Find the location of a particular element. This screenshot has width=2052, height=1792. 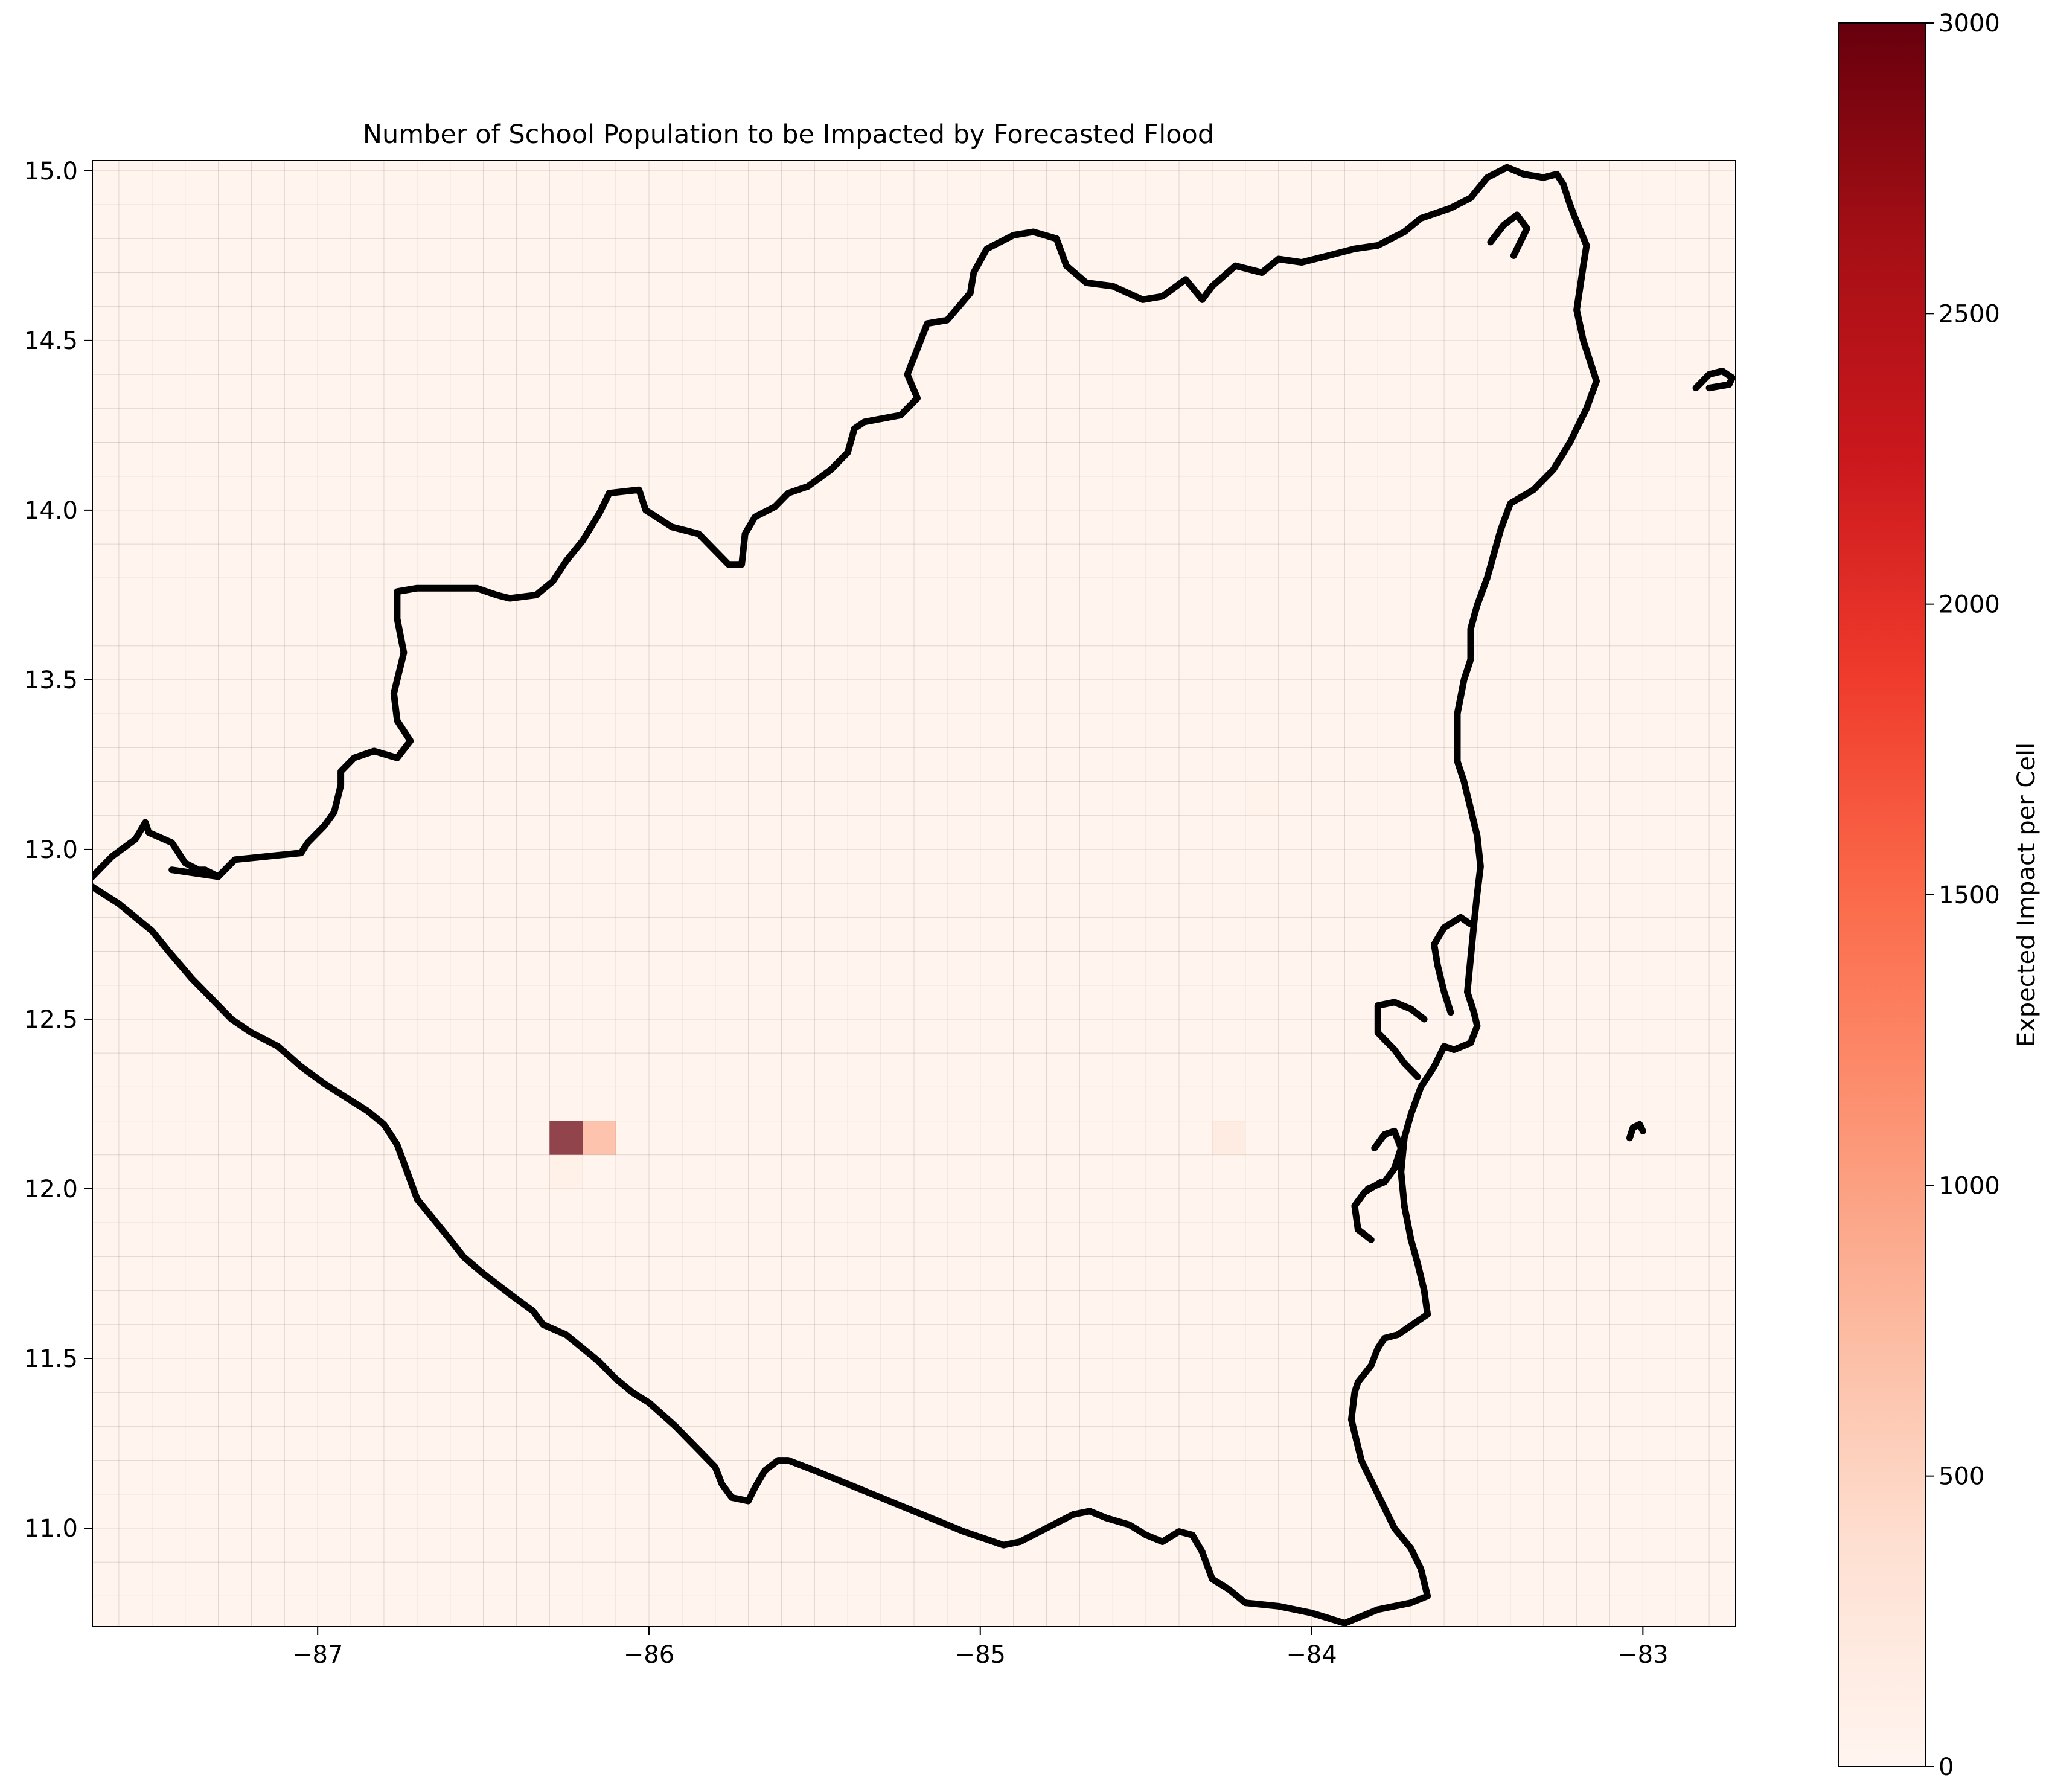

x-tick-label: −86 is located at coordinates (649, 1655).